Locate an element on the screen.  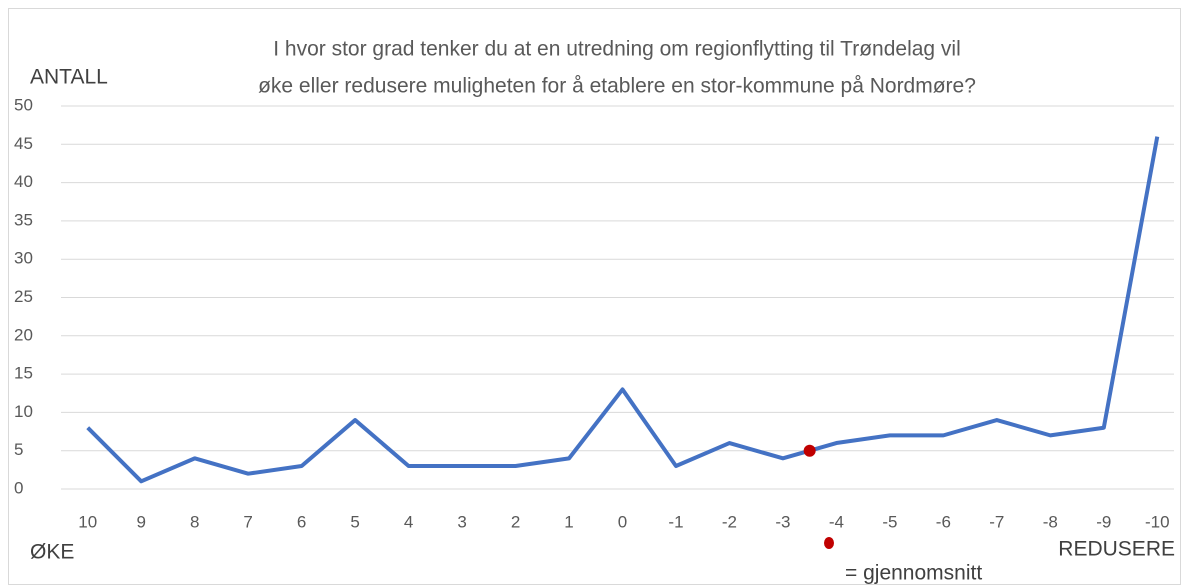
x-tick-label: -6 is located at coordinates (943, 521).